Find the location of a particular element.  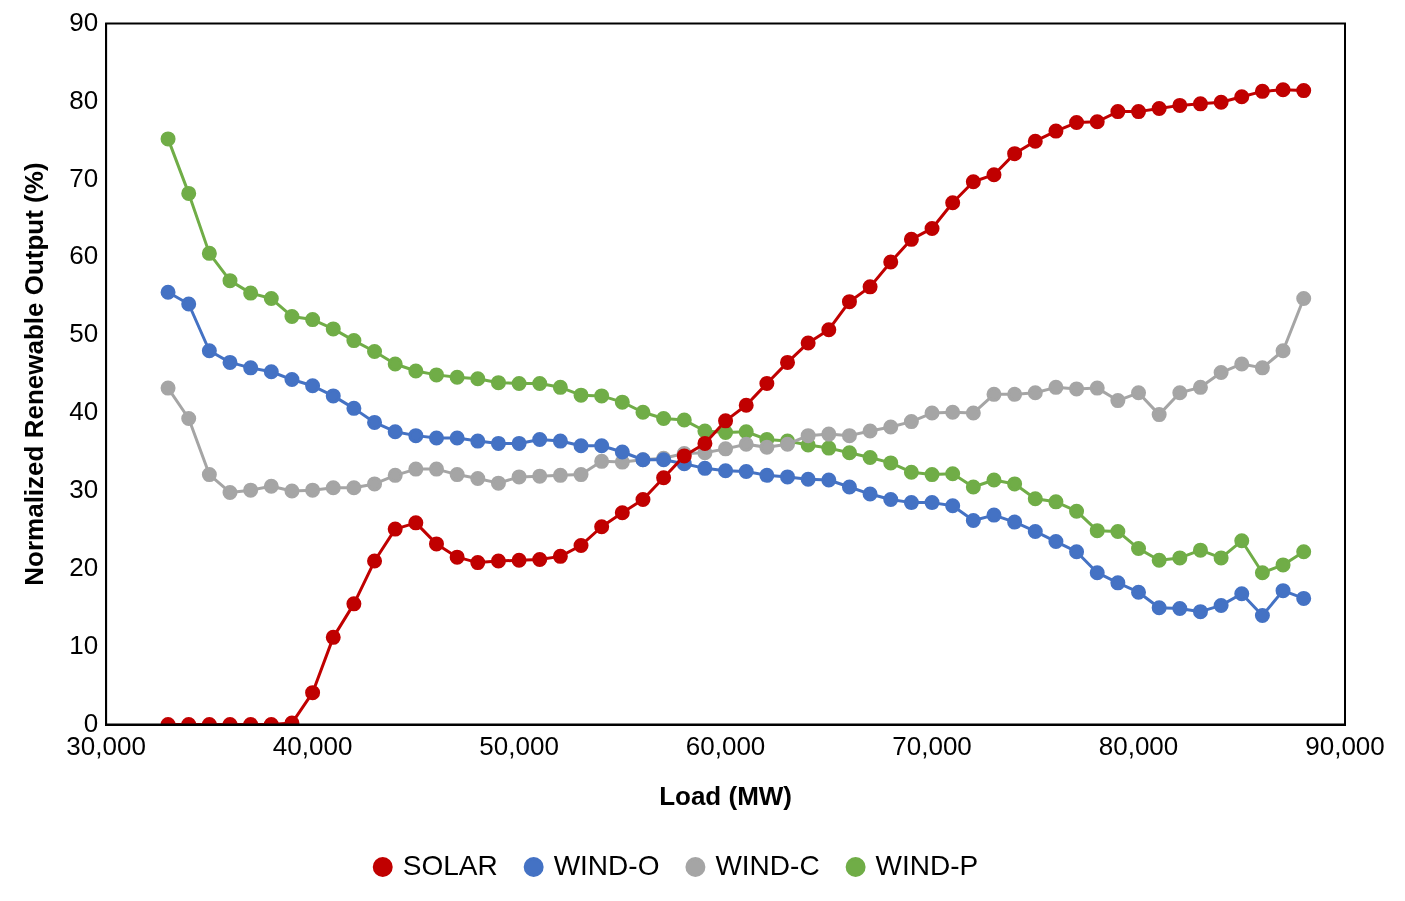

x-tick-label: 90,000 is located at coordinates (1345, 746).